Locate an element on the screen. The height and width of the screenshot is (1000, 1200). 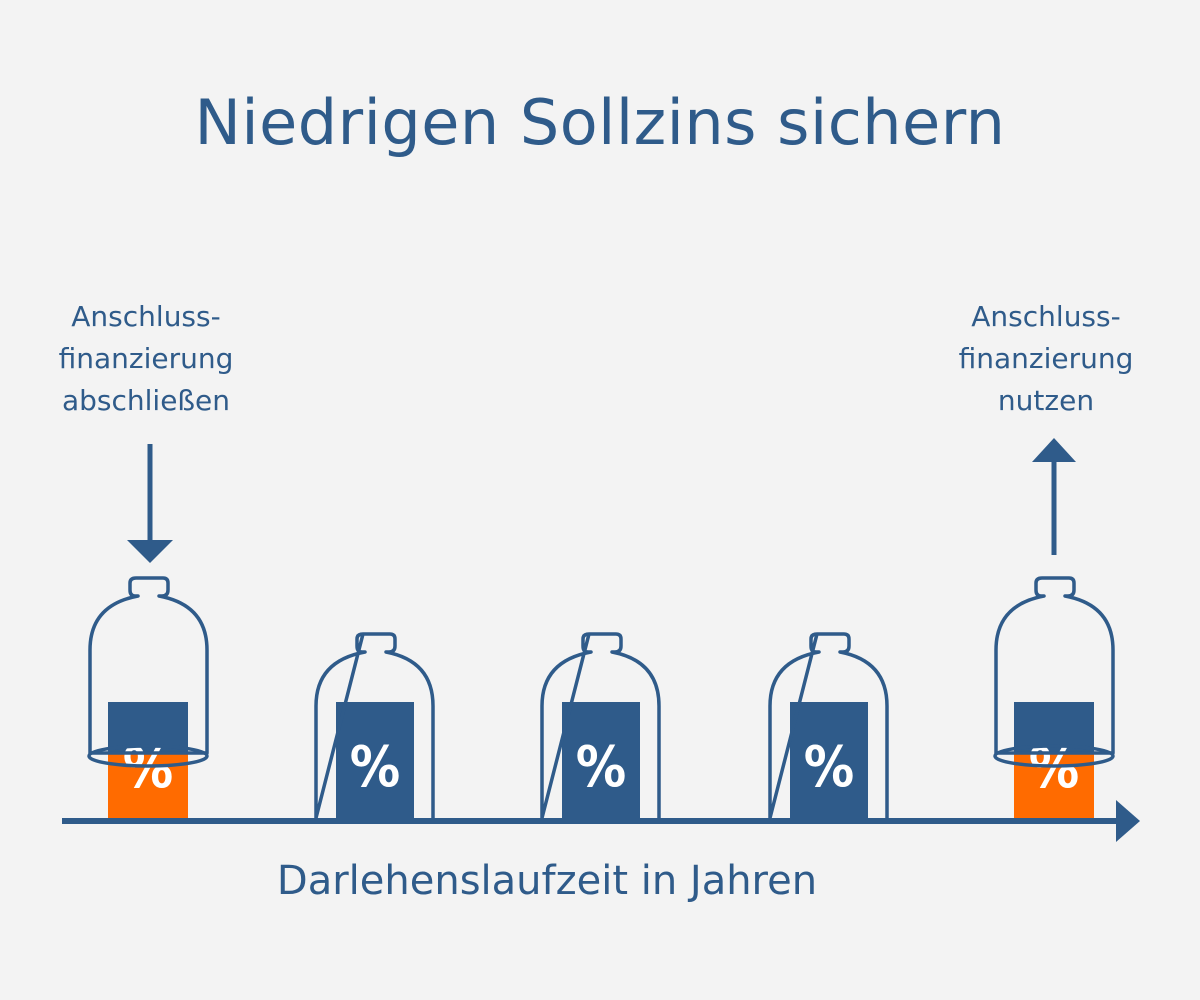
jar-4: % is located at coordinates (828, 726).